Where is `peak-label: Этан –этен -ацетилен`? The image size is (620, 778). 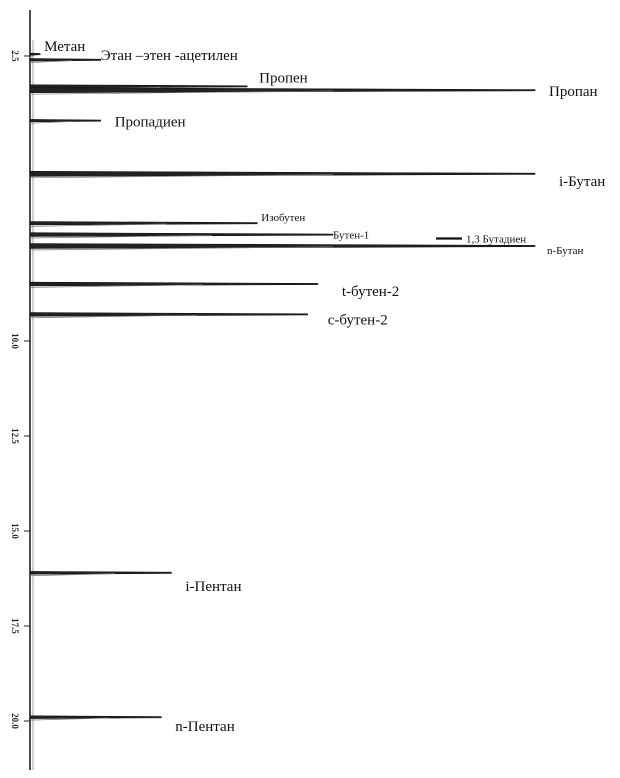 peak-label: Этан –этен -ацетилен is located at coordinates (169, 56).